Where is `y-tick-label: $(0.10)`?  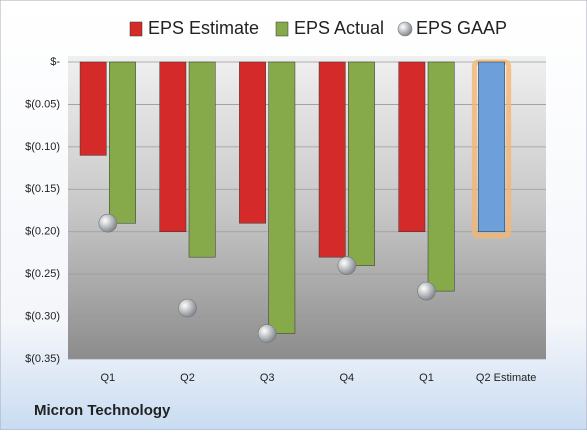 y-tick-label: $(0.10) is located at coordinates (42, 147).